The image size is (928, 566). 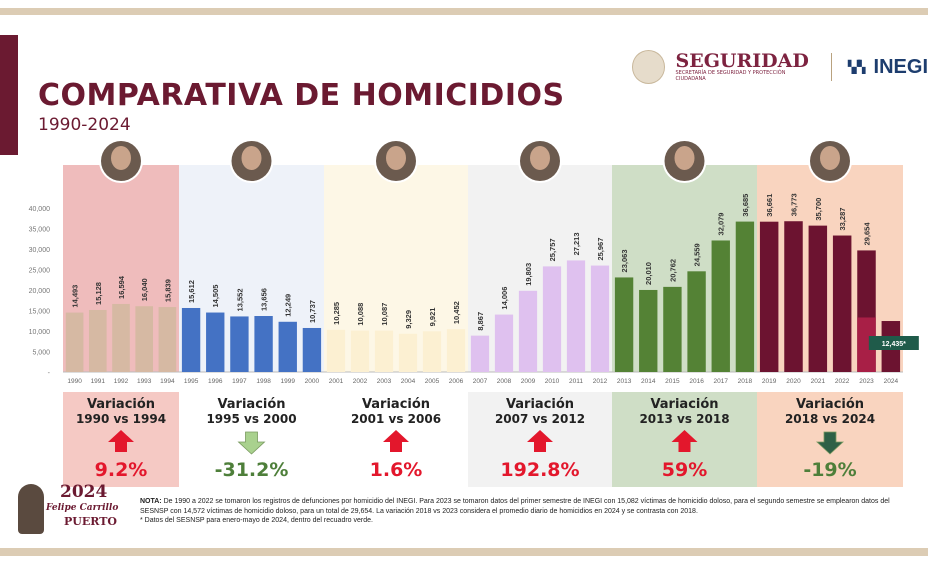 What do you see at coordinates (540, 268) in the screenshot?
I see `period-panel` at bounding box center [540, 268].